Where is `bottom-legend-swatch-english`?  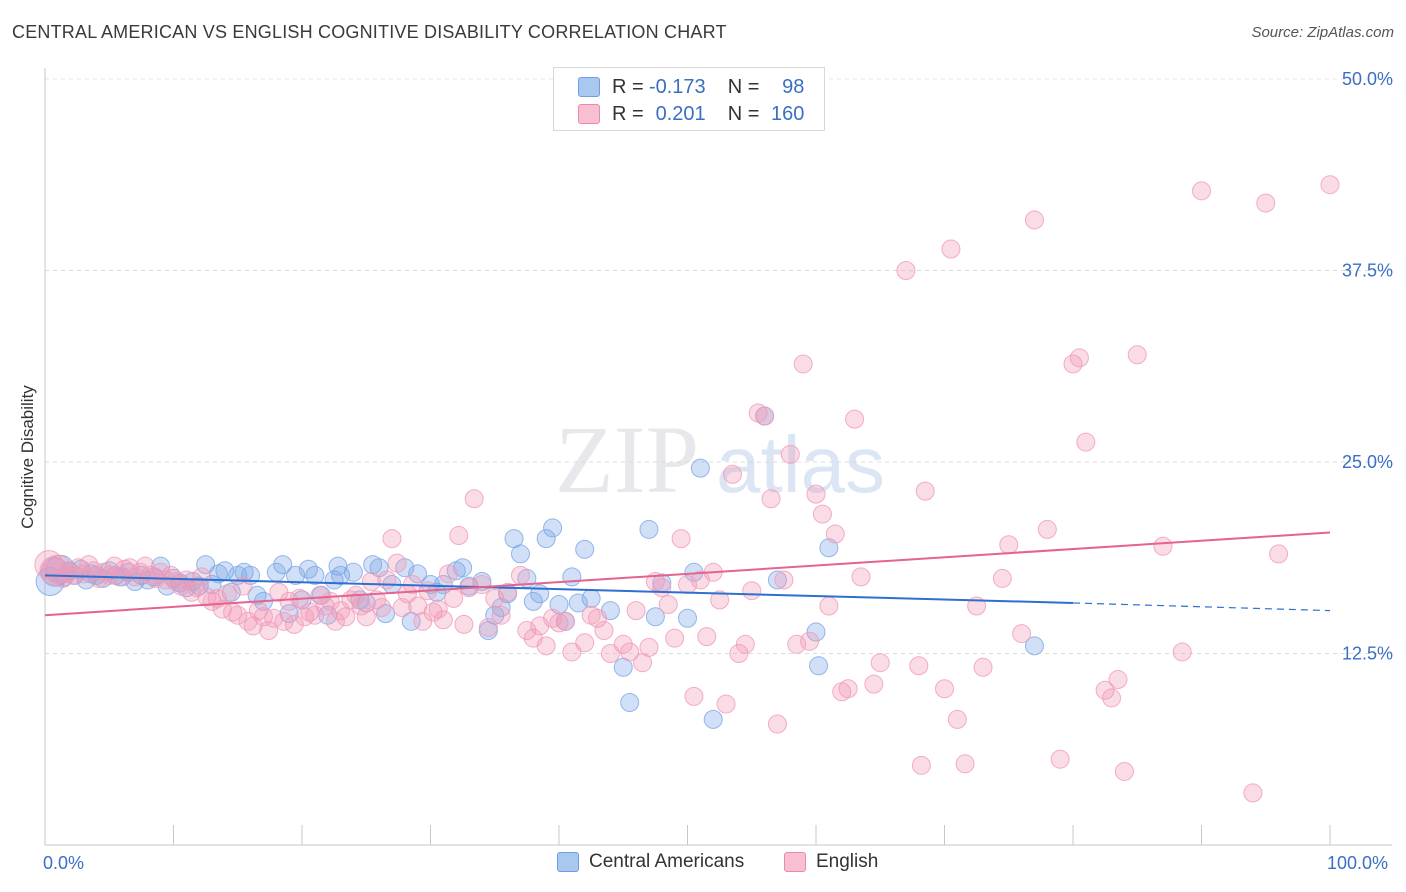 bottom-legend-swatch-english is located at coordinates (795, 862).